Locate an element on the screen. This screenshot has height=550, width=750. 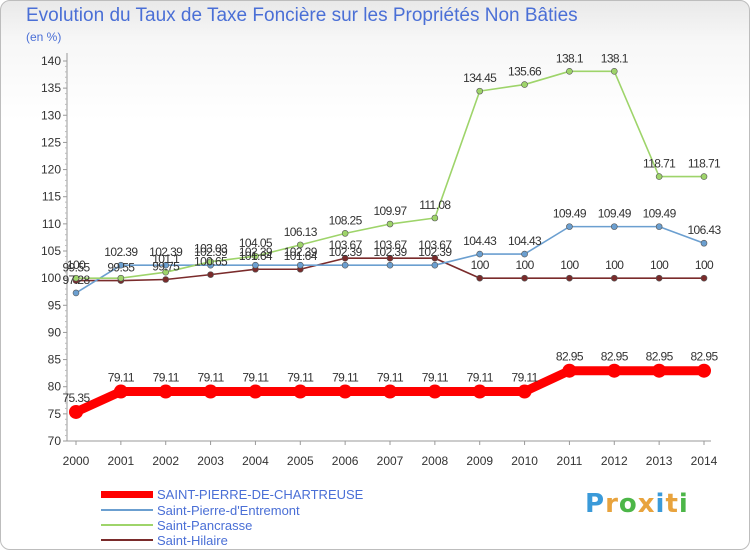
x-tick-label: 2007 is located at coordinates (390, 461).